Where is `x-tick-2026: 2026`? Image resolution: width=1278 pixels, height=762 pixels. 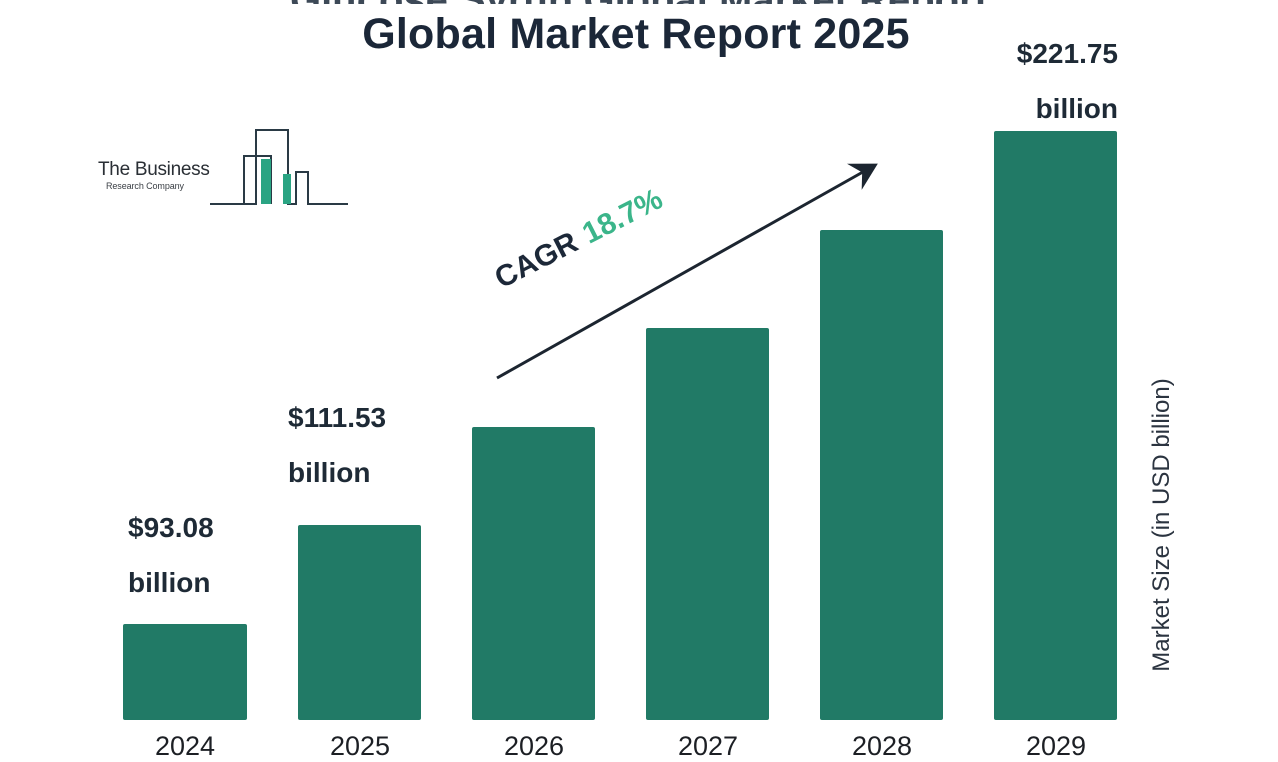 x-tick-2026: 2026 is located at coordinates (534, 746).